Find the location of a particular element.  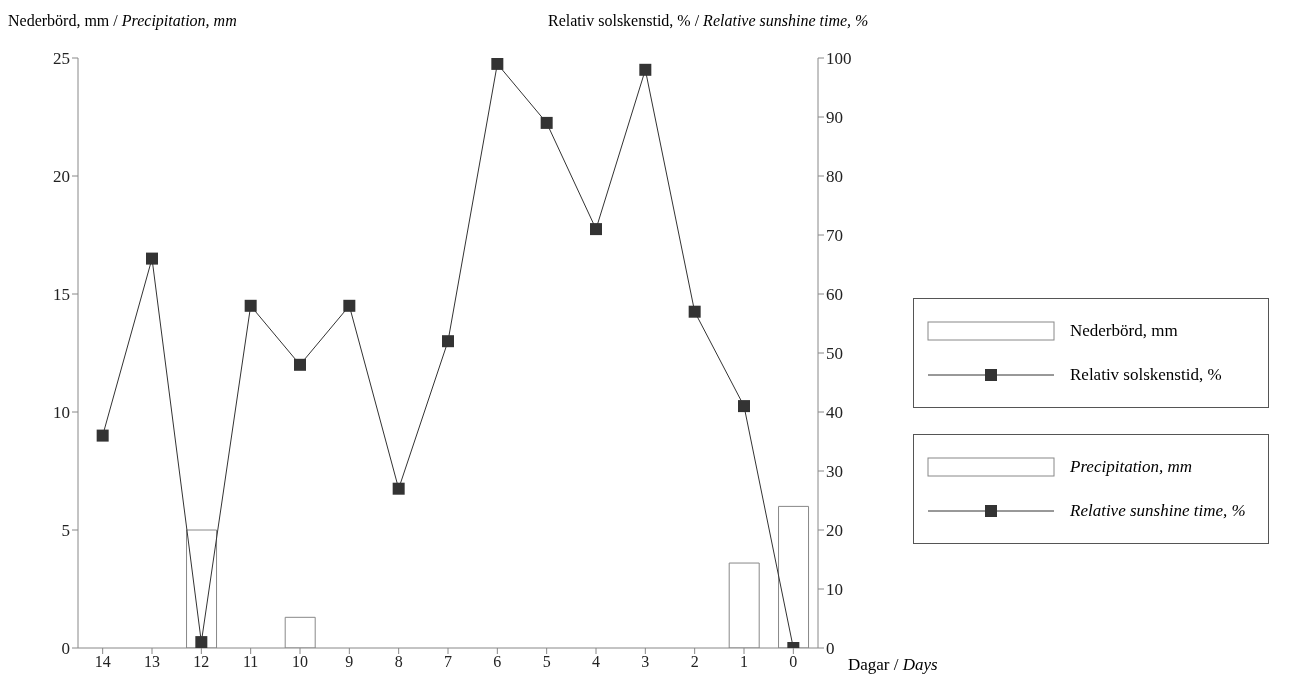

y-tick-label: 10 is located at coordinates (61, 413).